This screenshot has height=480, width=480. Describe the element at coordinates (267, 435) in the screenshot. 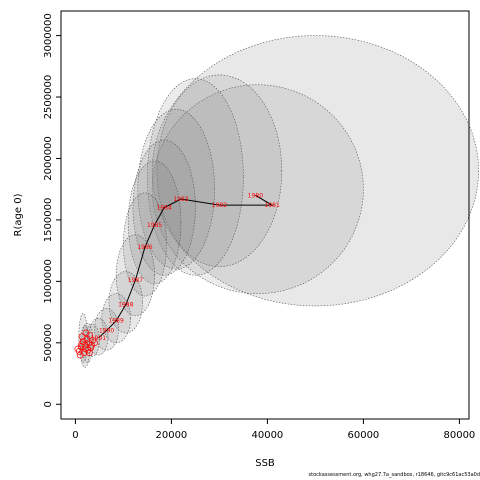

I see `x-tick-label: 40000` at that location.